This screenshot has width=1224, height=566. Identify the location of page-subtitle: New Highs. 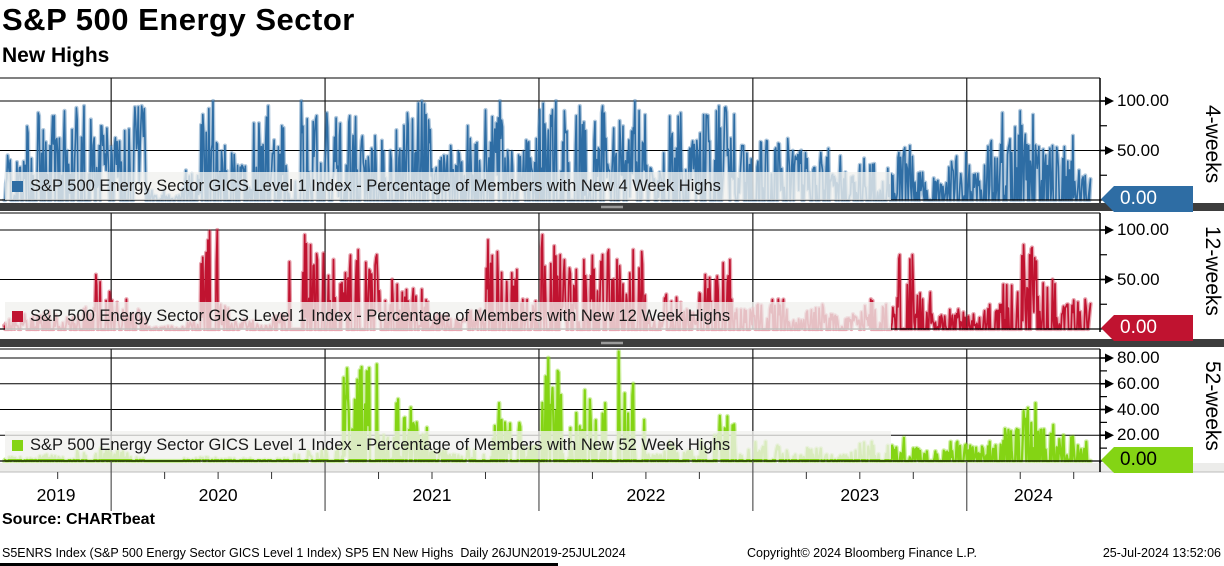
(56, 55).